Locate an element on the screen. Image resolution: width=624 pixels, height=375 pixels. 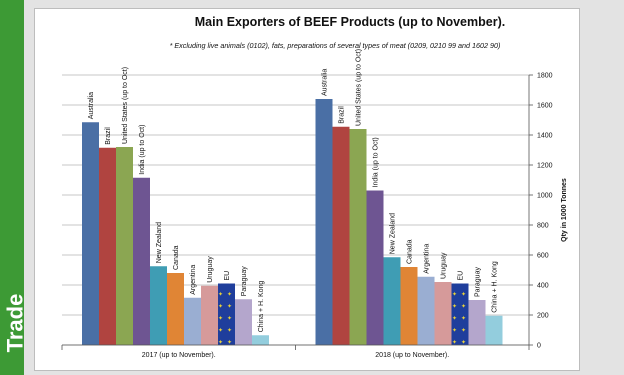
x-category-label: 2017 (up to November). is located at coordinates (179, 355).